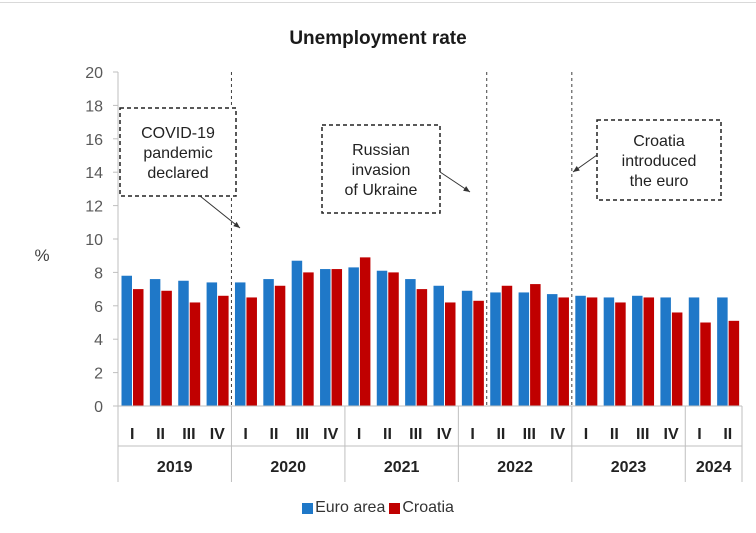 This screenshot has width=756, height=533. What do you see at coordinates (178, 133) in the screenshot?
I see `event-annotation-text: COVID-19` at bounding box center [178, 133].